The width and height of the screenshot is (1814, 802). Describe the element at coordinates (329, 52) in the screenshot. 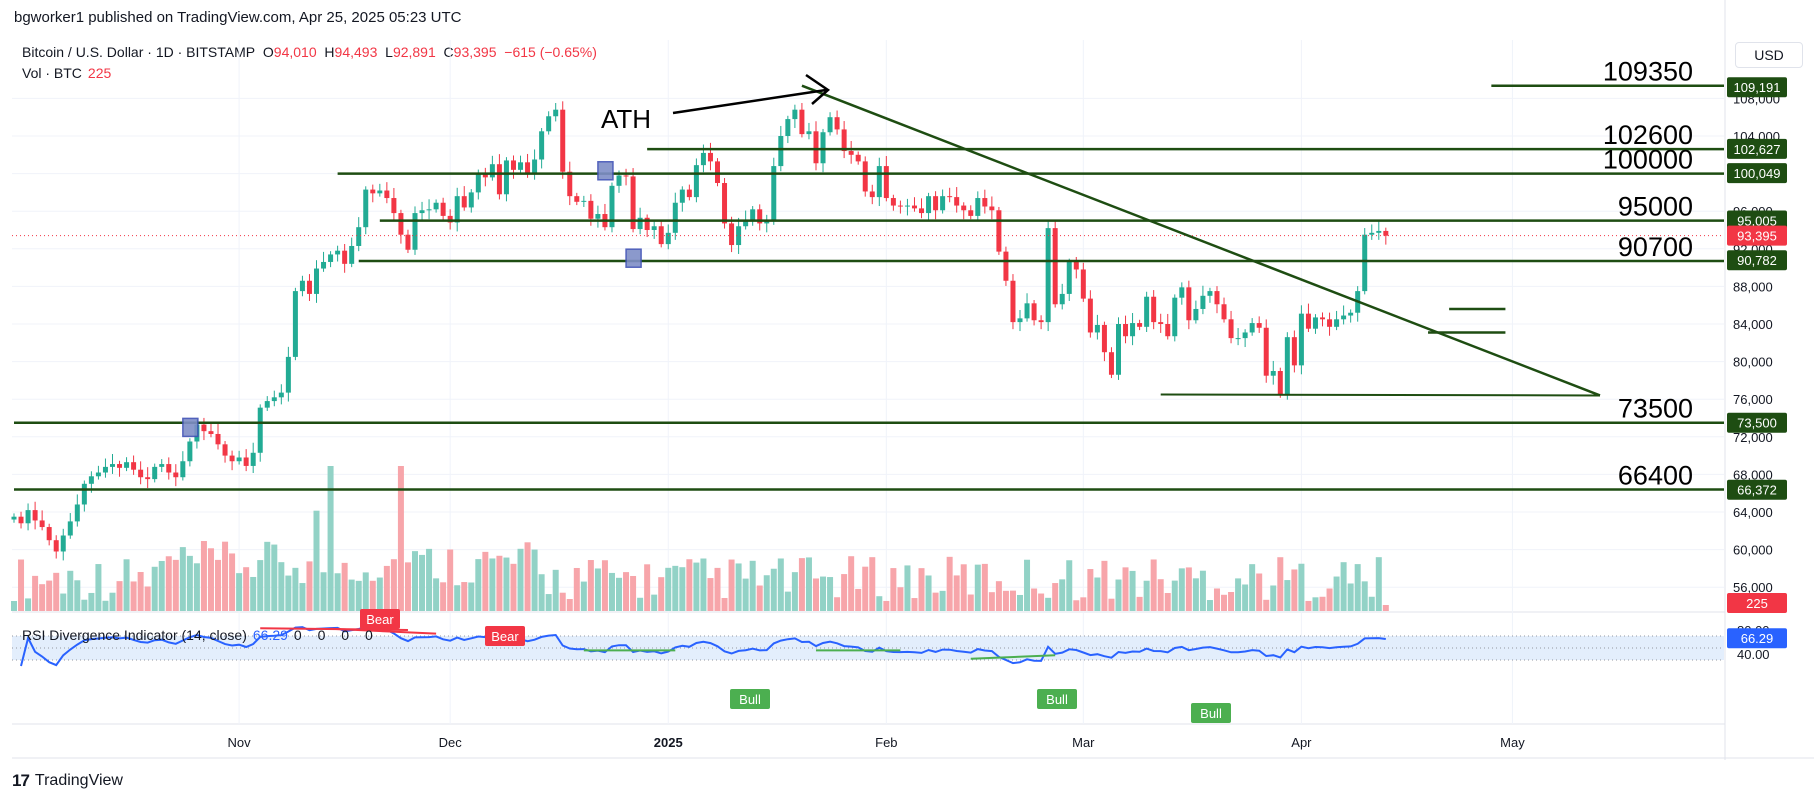

I see `high-label: H` at that location.